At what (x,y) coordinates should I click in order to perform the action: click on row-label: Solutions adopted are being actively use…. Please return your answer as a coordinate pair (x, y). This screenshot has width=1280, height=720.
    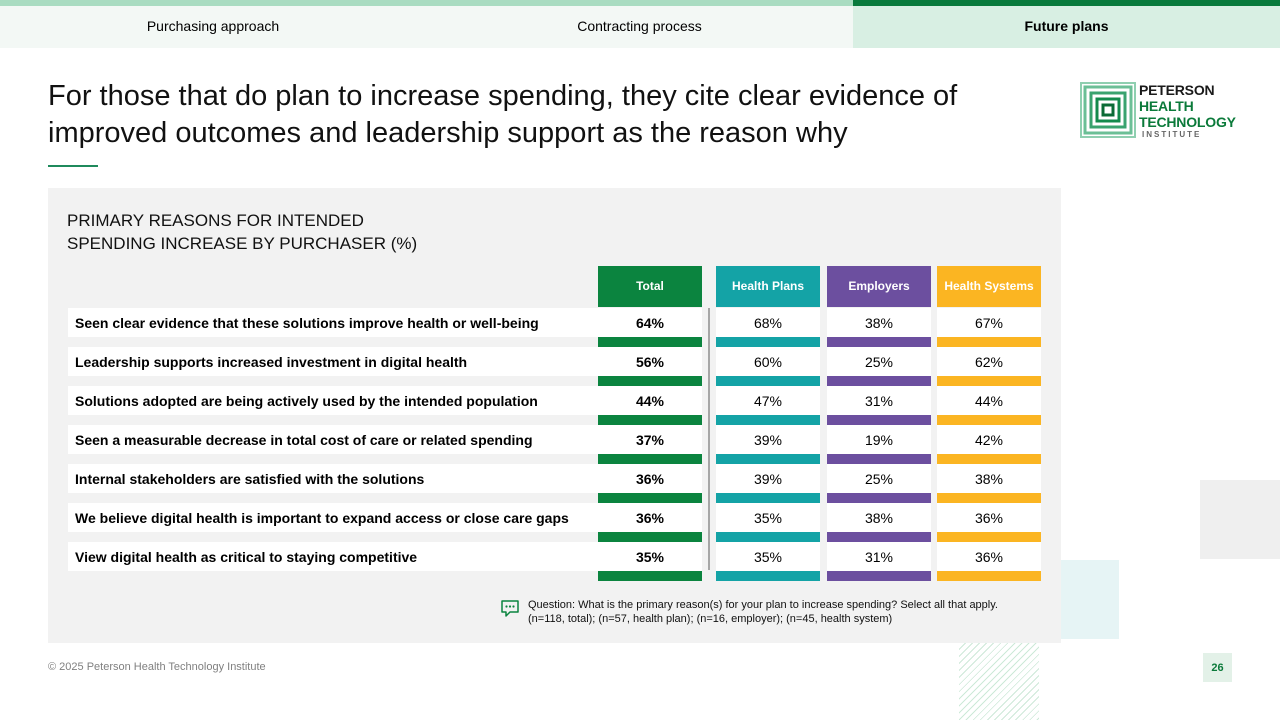
    Looking at the image, I should click on (333, 400).